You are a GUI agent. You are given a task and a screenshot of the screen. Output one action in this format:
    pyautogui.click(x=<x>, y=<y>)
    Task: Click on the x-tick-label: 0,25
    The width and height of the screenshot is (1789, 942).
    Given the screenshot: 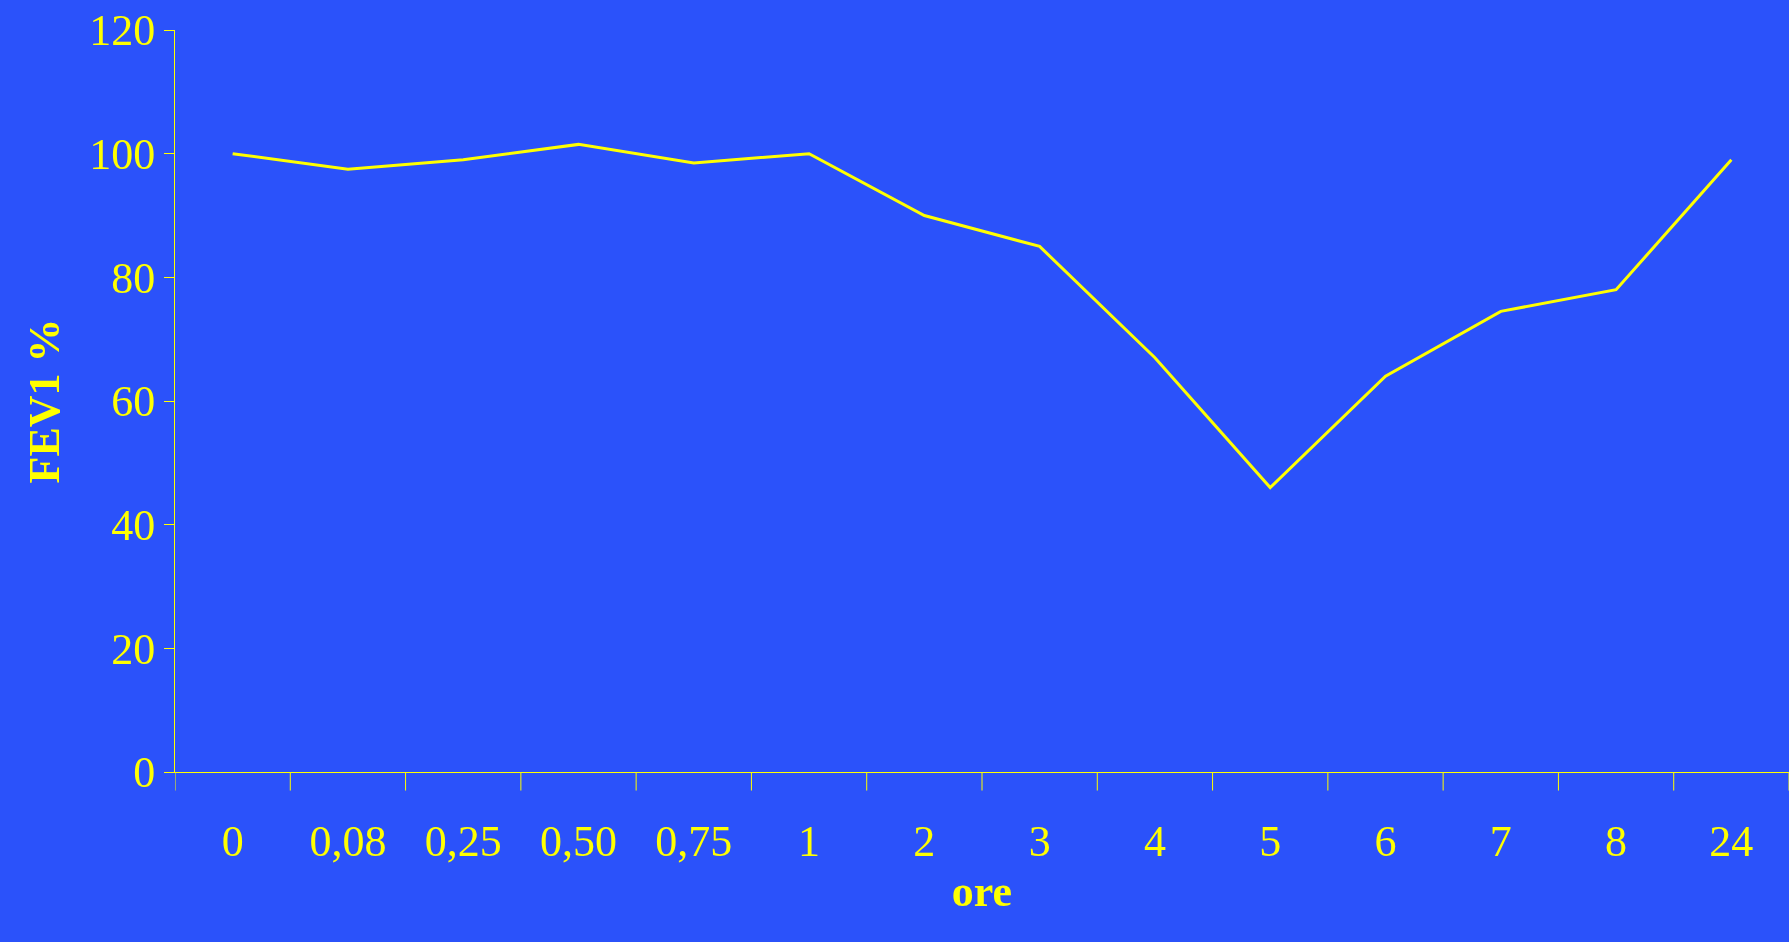 What is the action you would take?
    pyautogui.click(x=463, y=841)
    